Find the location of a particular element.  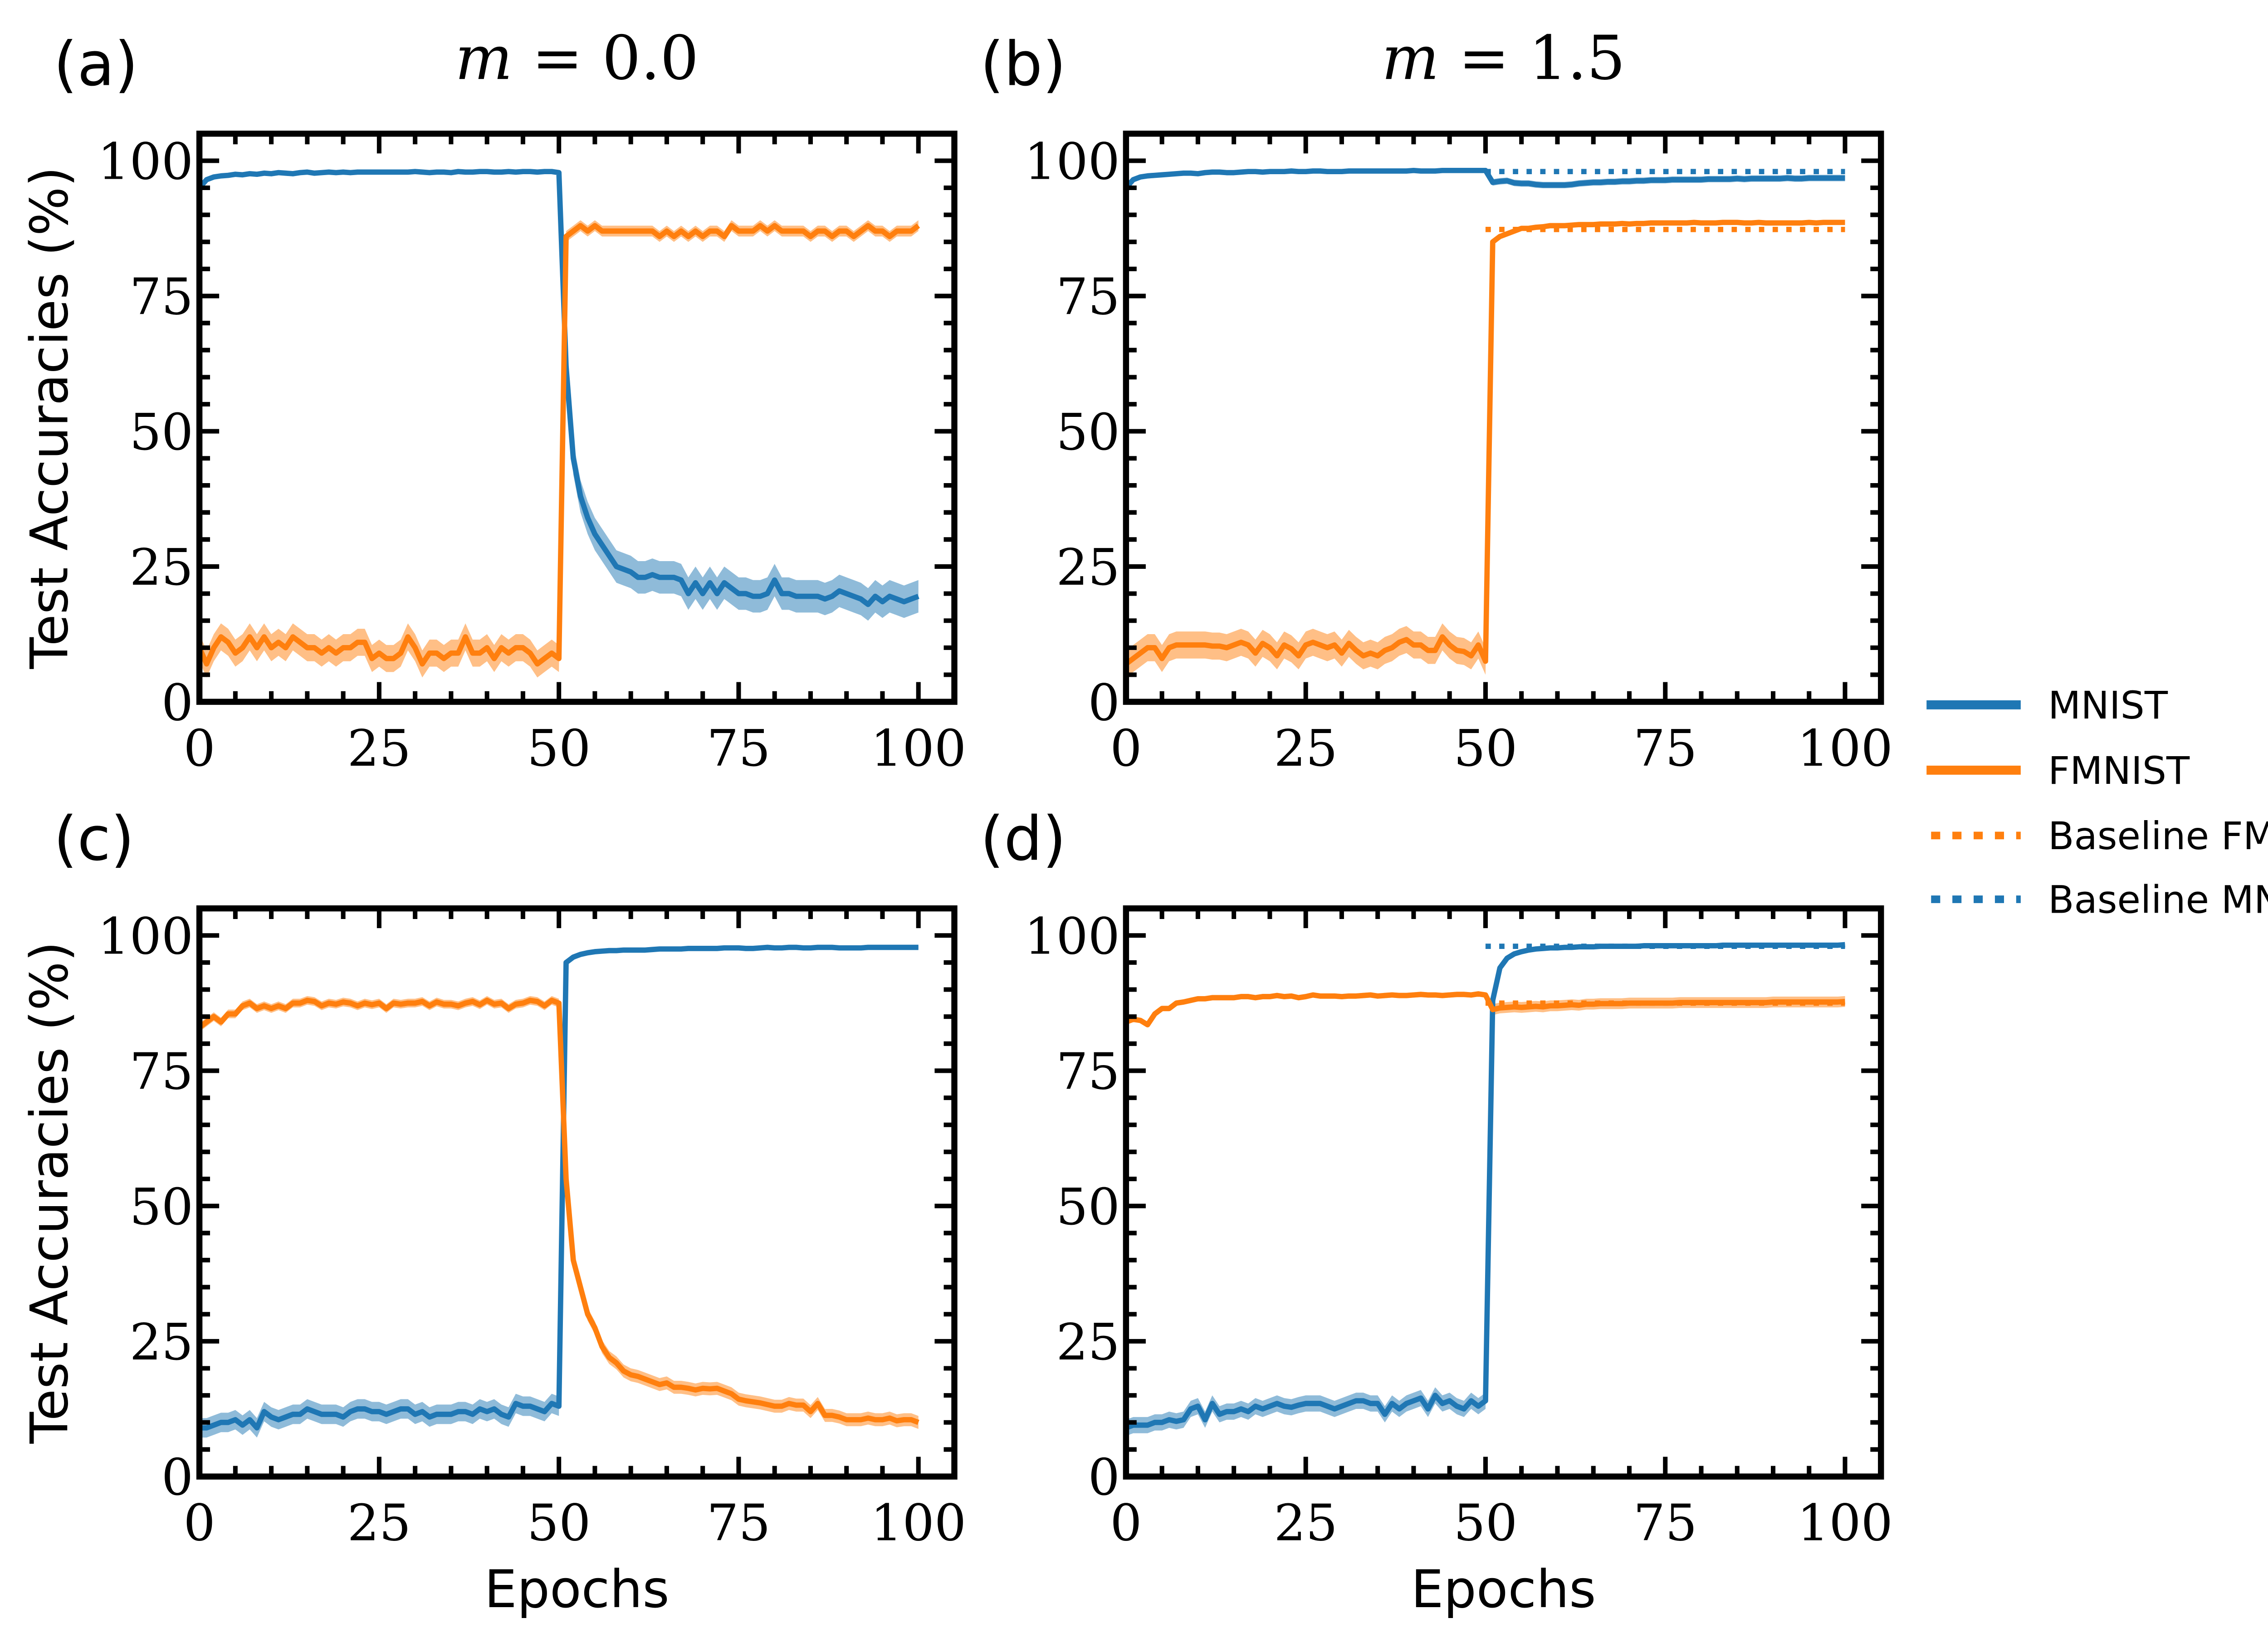

panel-title-value: = 1.5 is located at coordinates (1532, 58).